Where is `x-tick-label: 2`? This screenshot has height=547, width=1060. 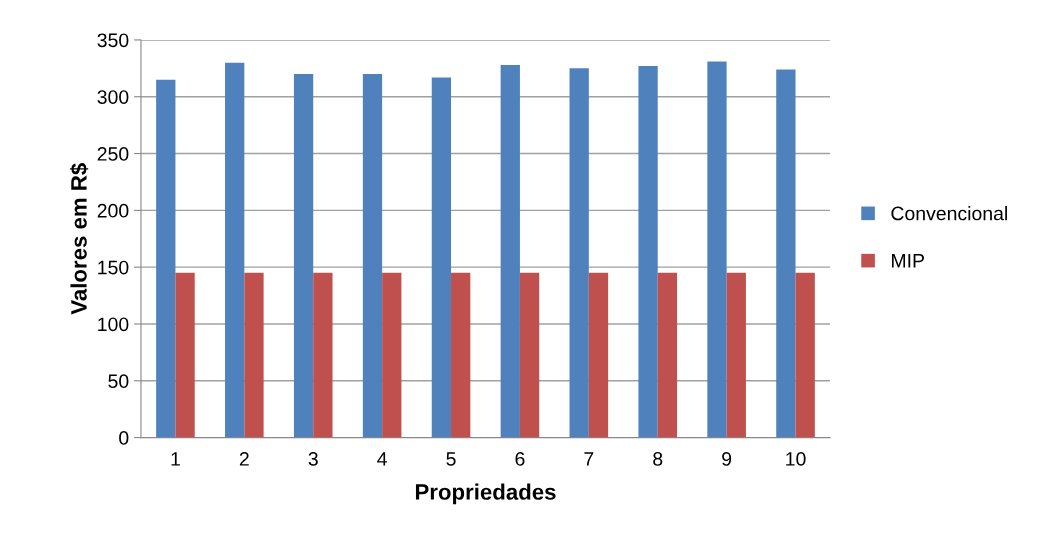 x-tick-label: 2 is located at coordinates (244, 459).